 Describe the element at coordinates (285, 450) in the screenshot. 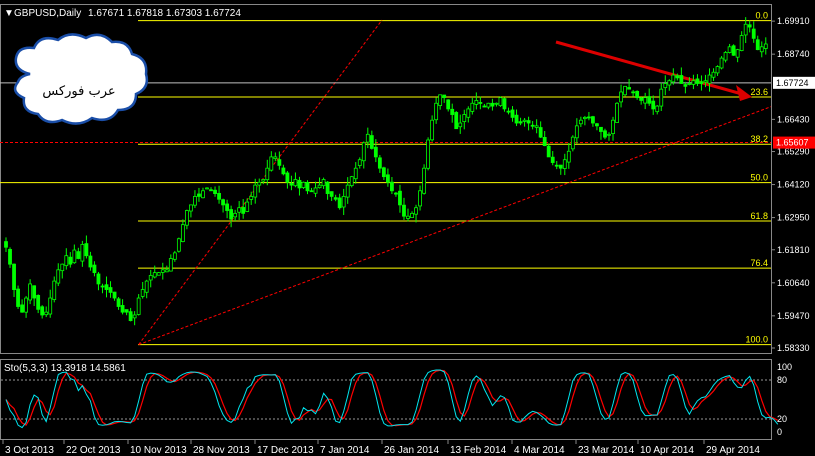

I see `time-tick-label: 17 Dec 2013` at that location.